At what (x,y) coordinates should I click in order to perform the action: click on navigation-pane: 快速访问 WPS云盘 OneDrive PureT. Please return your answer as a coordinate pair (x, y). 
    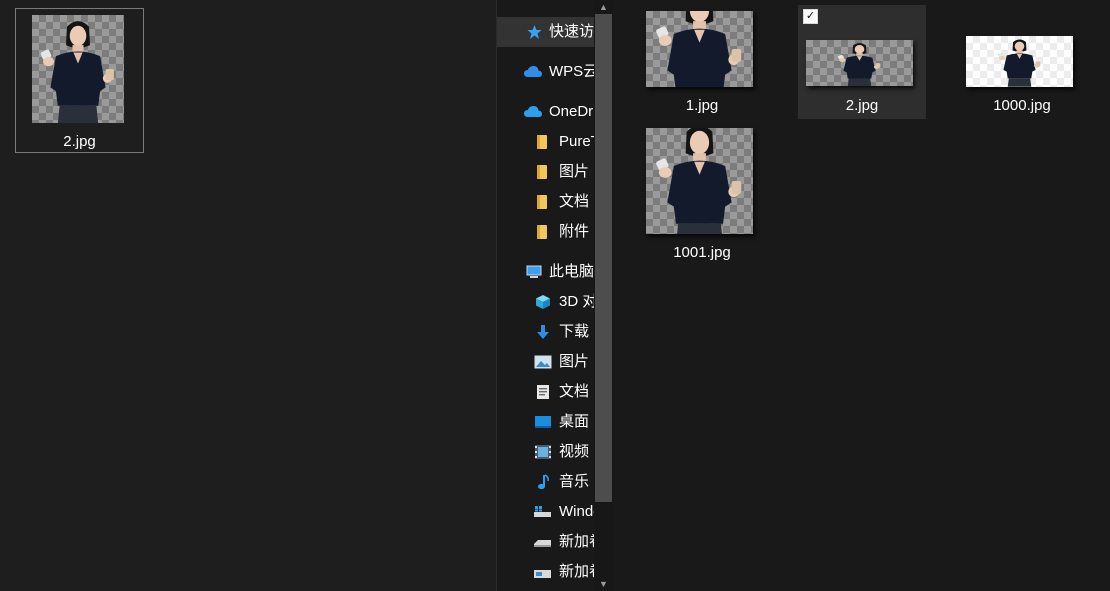
    Looking at the image, I should click on (556, 295).